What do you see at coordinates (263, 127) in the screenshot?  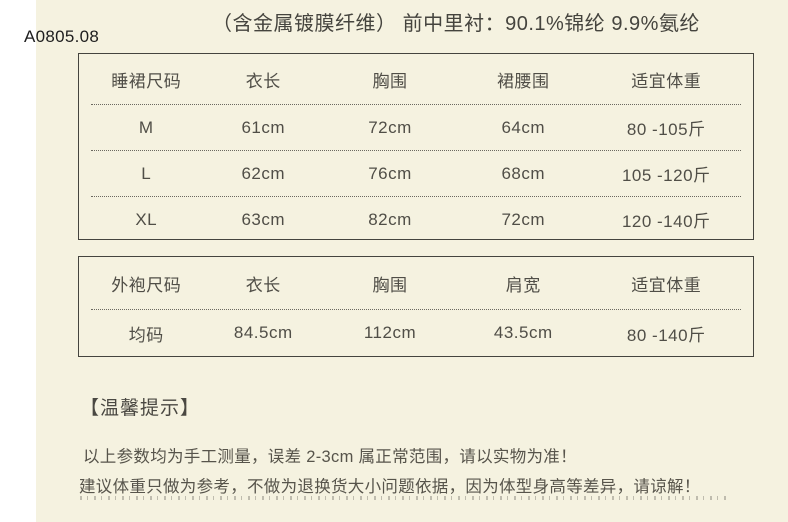 I see `length-value: 61cm` at bounding box center [263, 127].